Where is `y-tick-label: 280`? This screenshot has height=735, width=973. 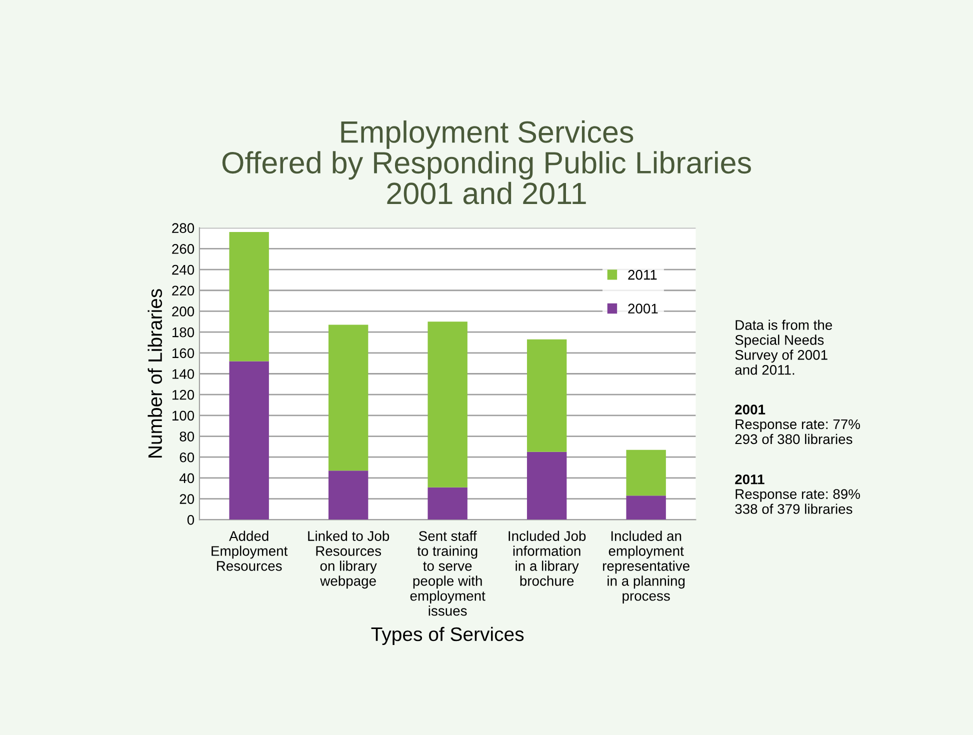
y-tick-label: 280 is located at coordinates (183, 228).